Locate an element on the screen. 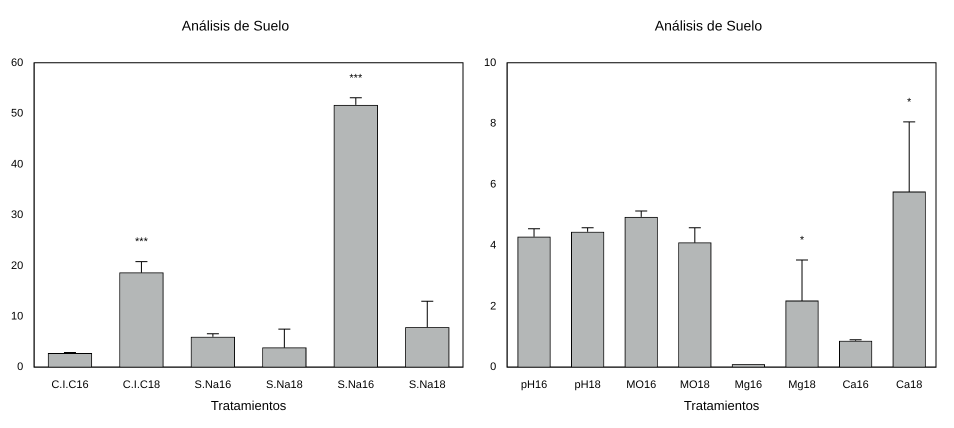 The height and width of the screenshot is (428, 954). y-tick-label: 50 is located at coordinates (17, 114).